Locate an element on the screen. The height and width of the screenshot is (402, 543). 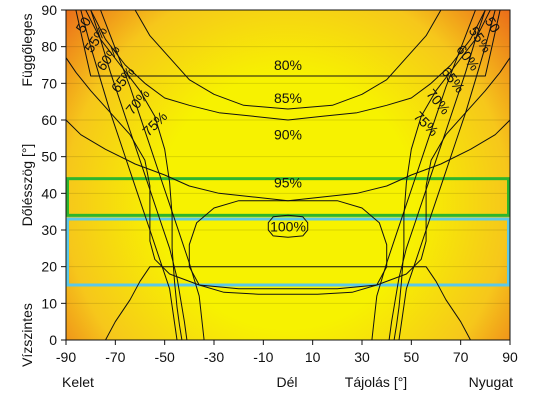
x-tick-label: 90 is located at coordinates (510, 357).